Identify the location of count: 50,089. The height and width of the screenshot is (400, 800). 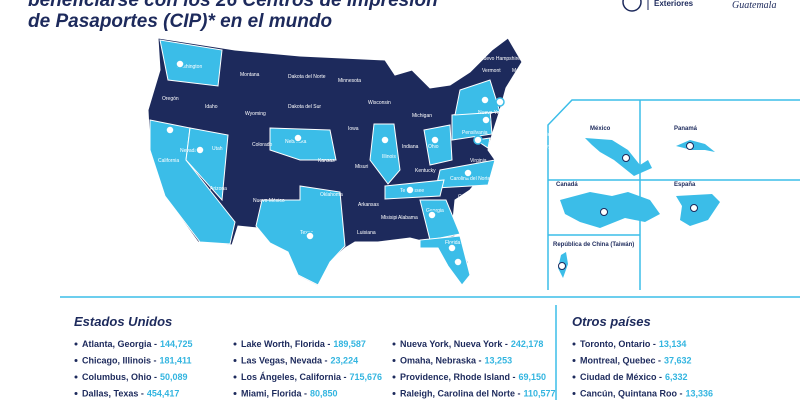
(174, 377).